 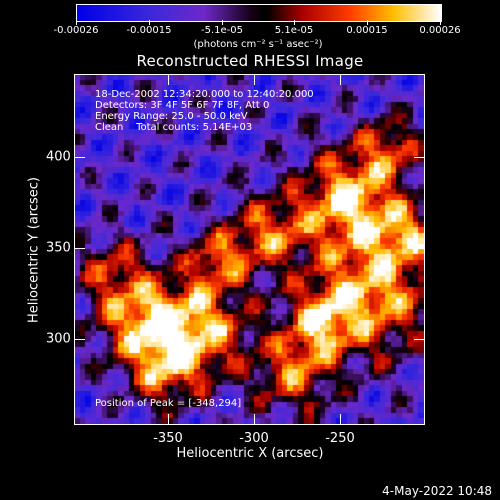 I want to click on time-range-text: 18-Dec-2002 12:34:20.000 to 12:40:20.000, so click(x=204, y=94).